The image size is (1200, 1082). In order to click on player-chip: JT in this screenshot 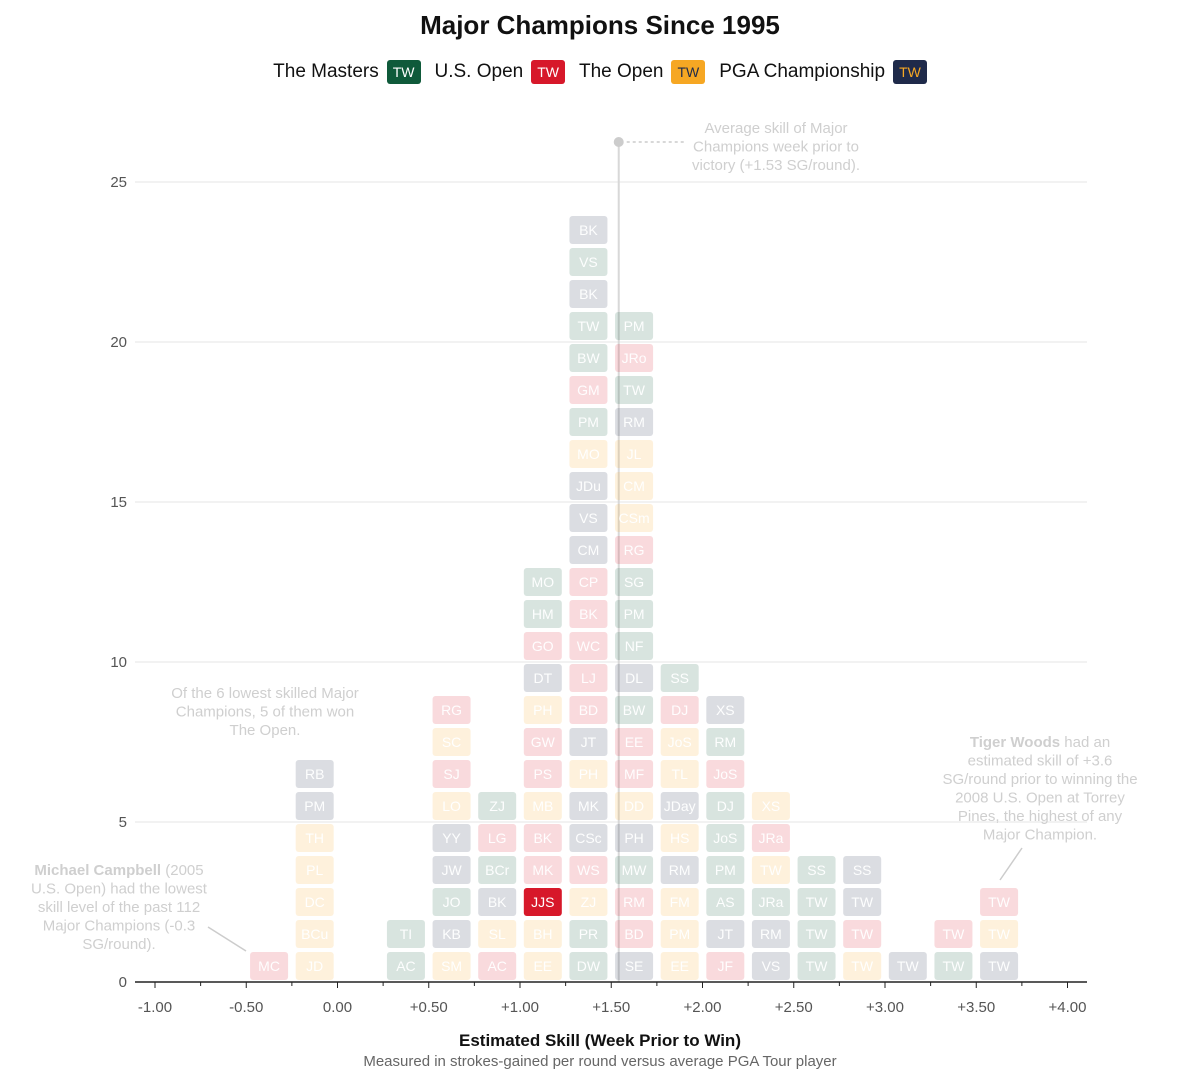, I will do `click(588, 742)`.